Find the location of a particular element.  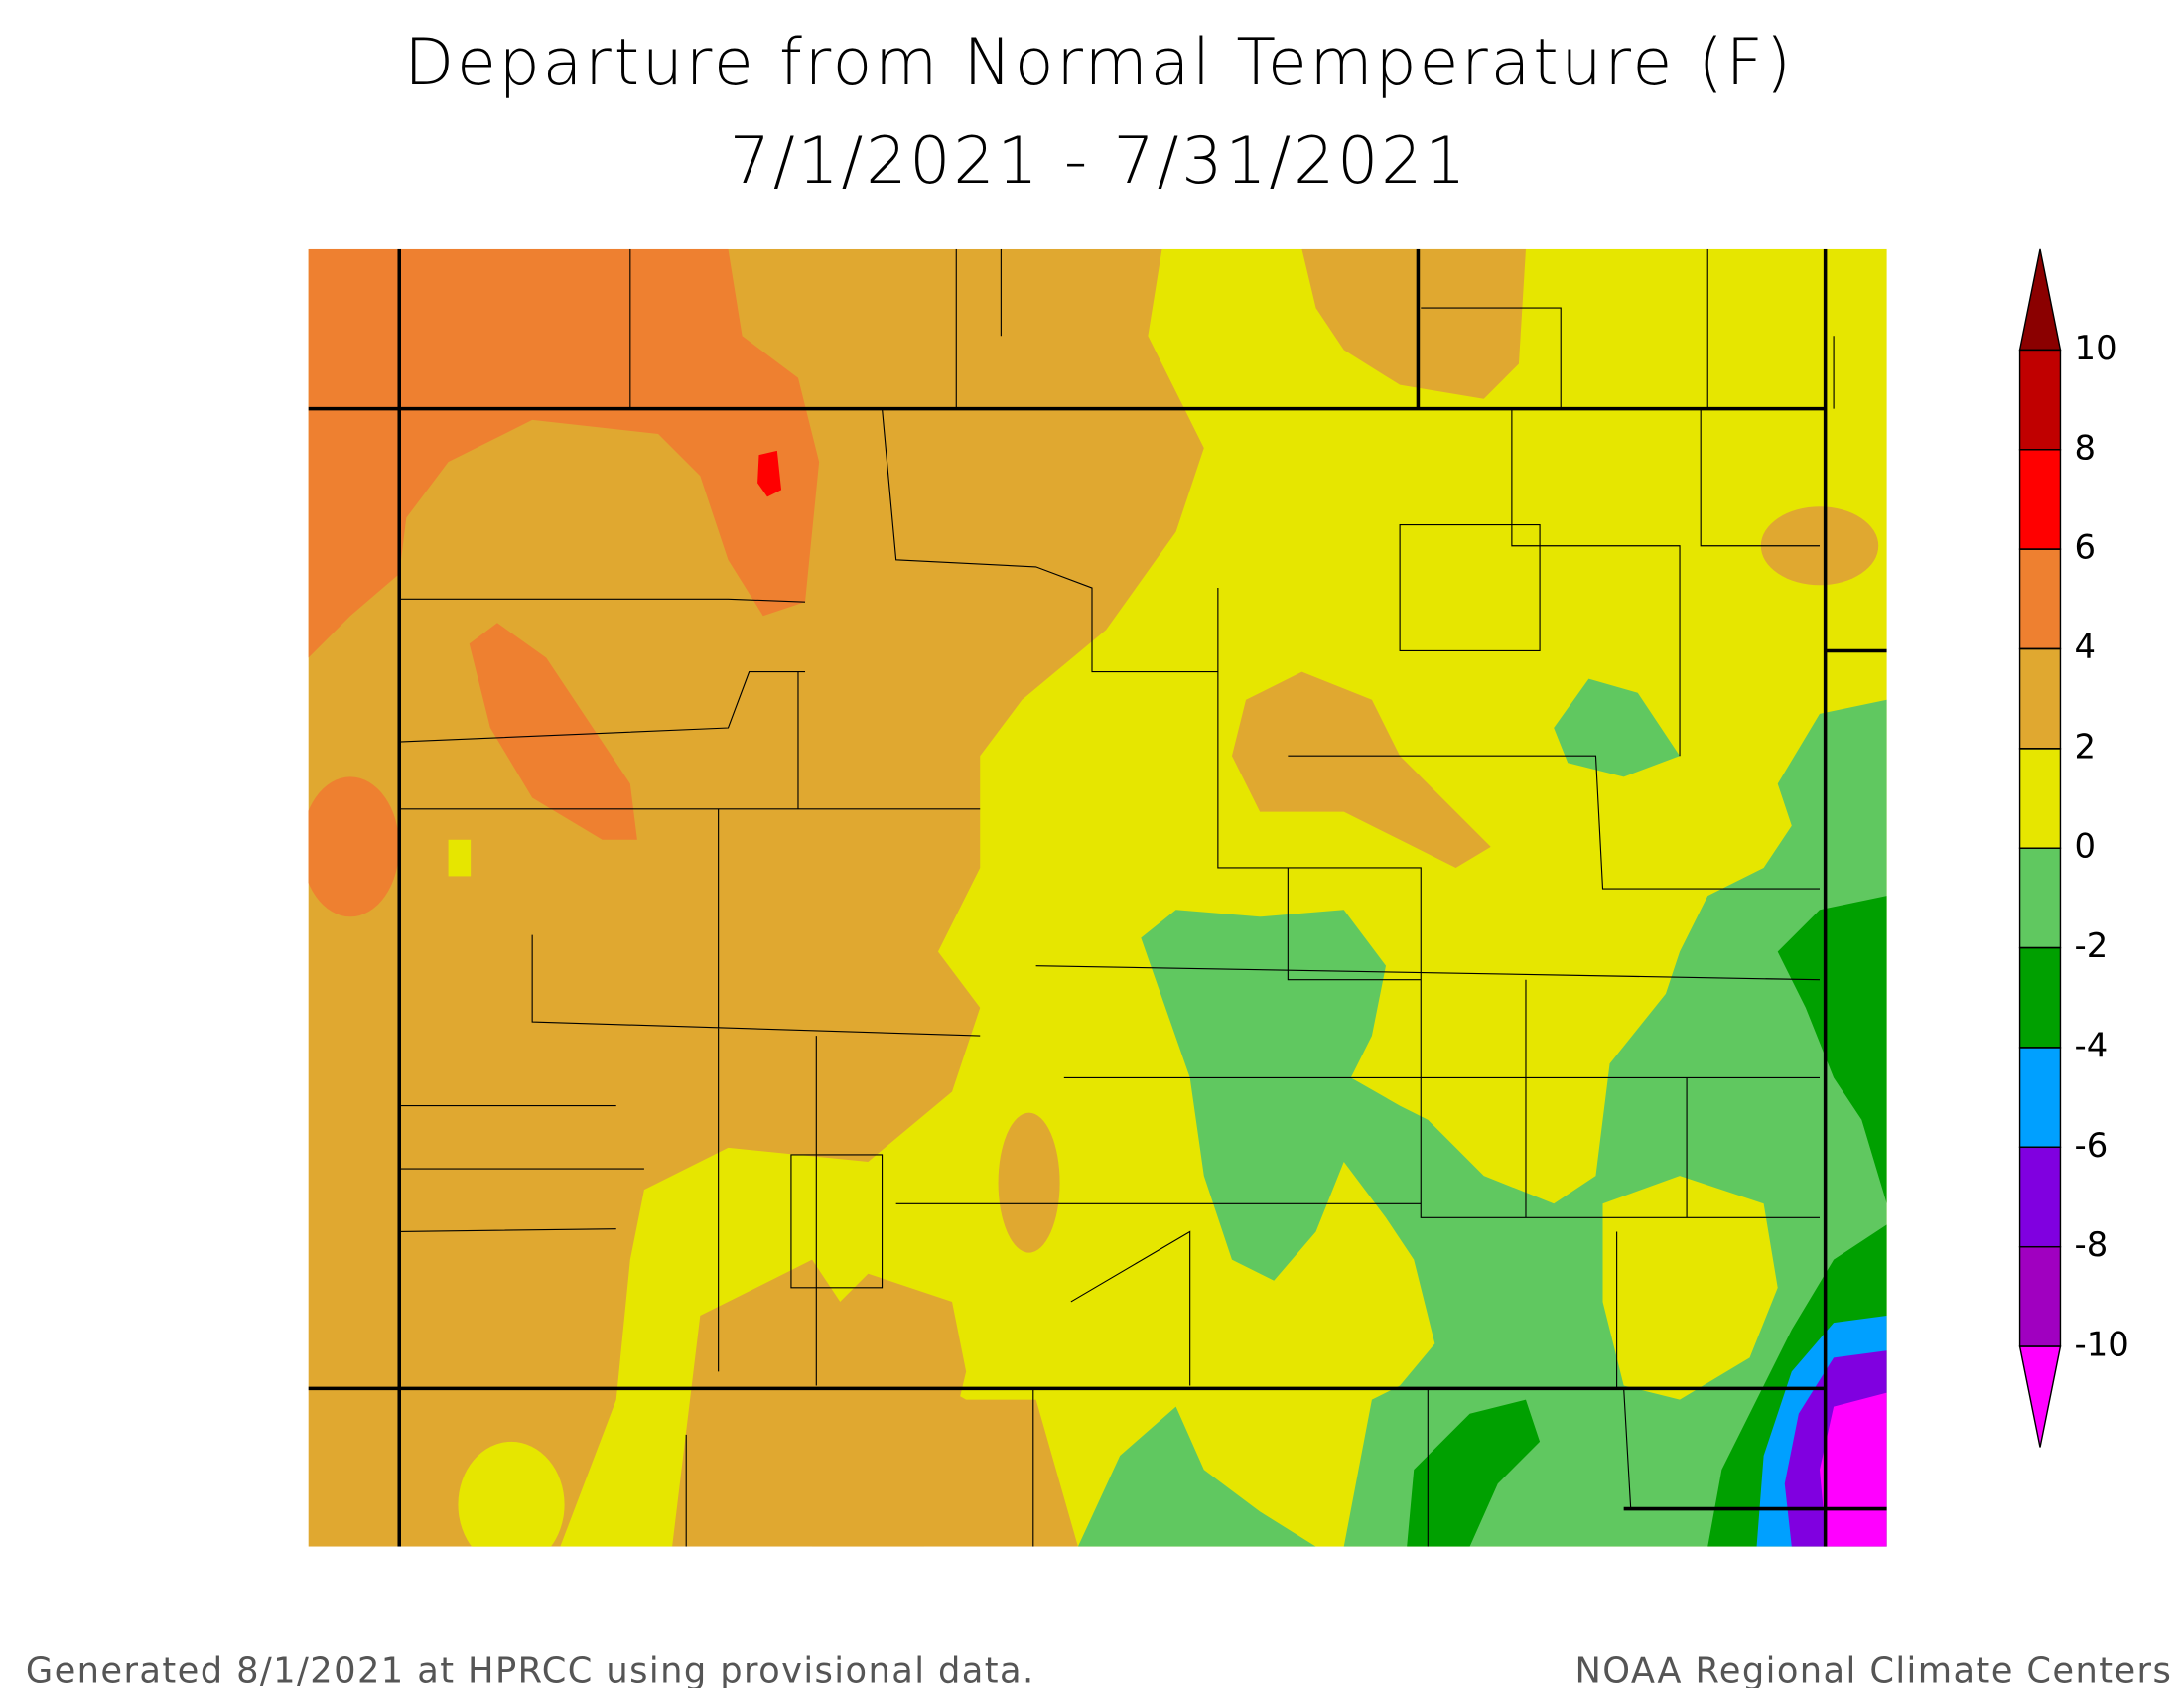

legend-tick-label: 10 is located at coordinates (2096, 348).